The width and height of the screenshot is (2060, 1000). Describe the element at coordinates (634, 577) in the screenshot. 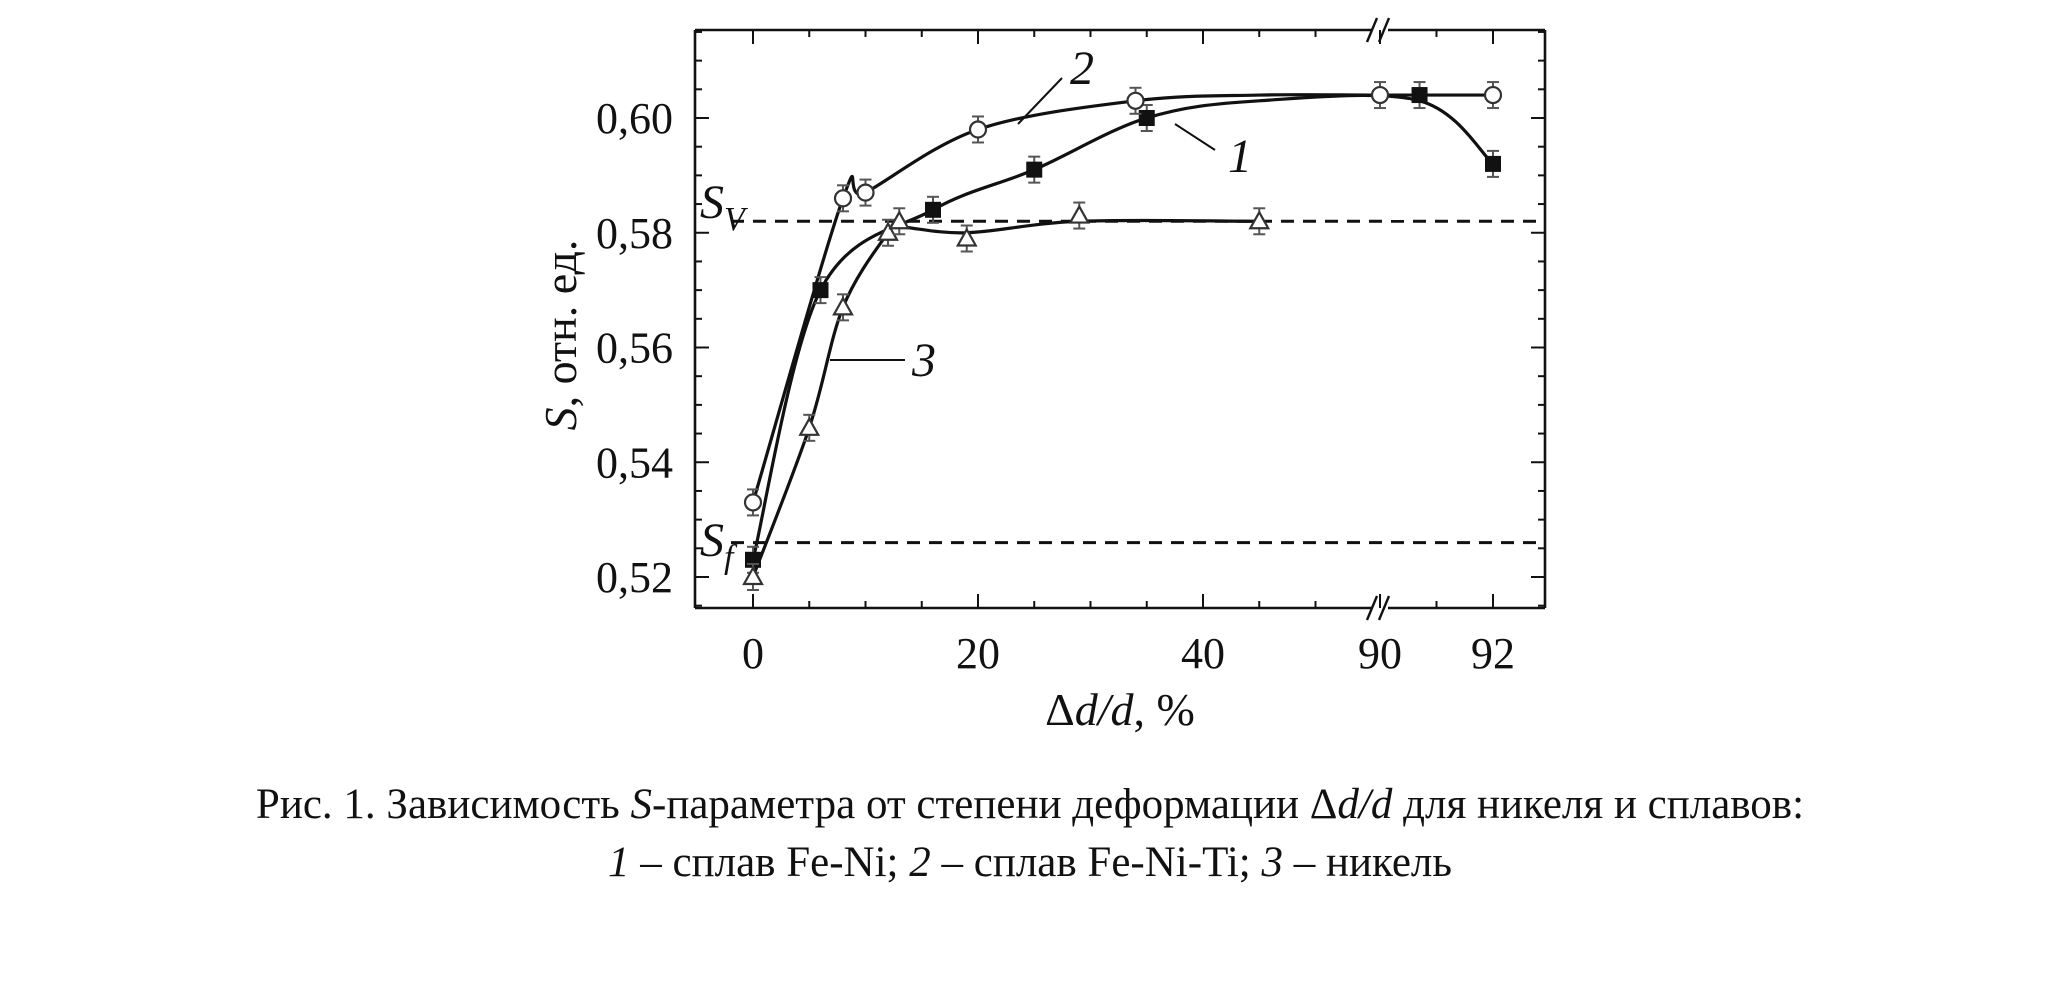

I see `y-tick-label: 0,52` at that location.